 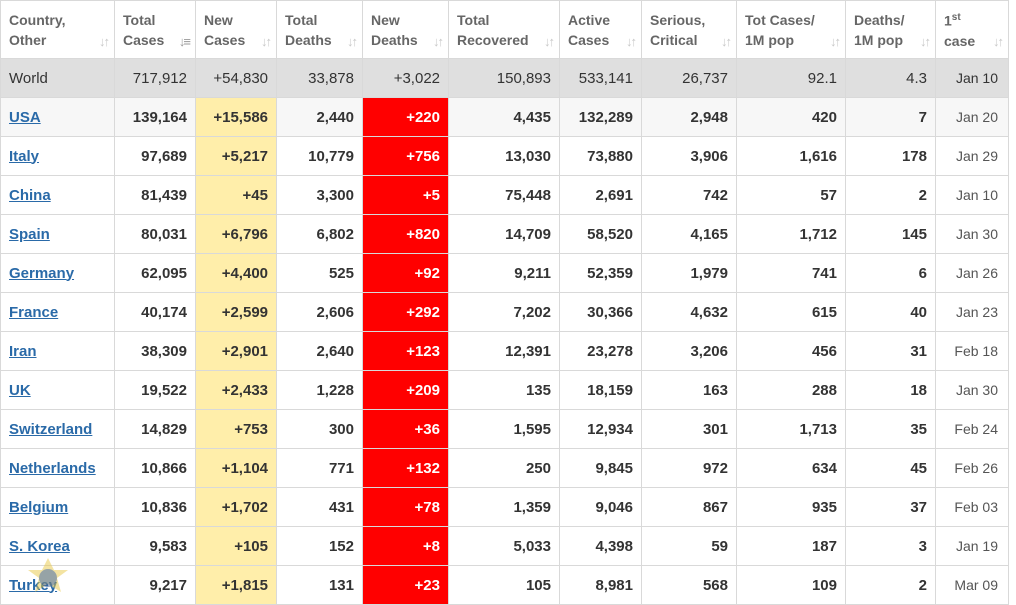 What do you see at coordinates (236, 117) in the screenshot?
I see `new-cases-cell: +15,586` at bounding box center [236, 117].